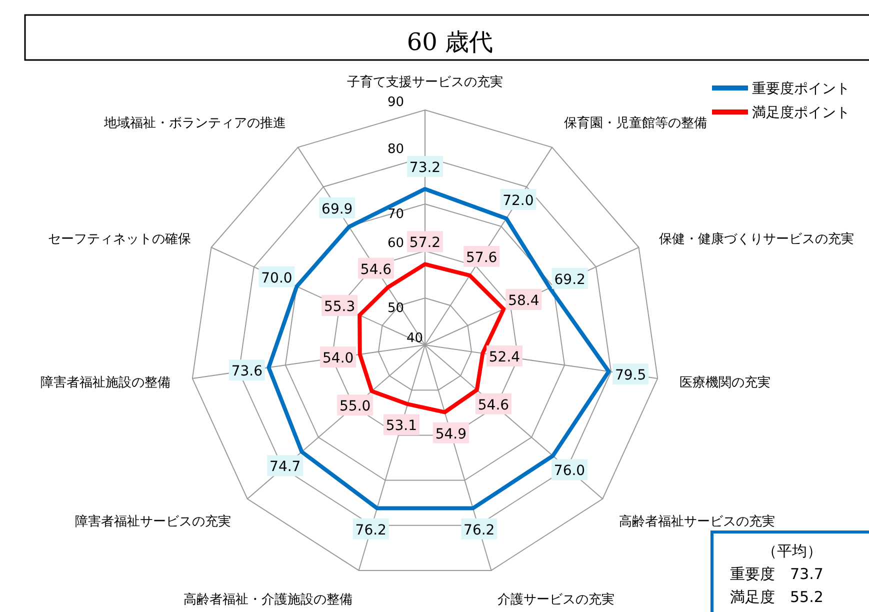  What do you see at coordinates (425, 82) in the screenshot?
I see `spoke-label: 子育て支援サービスの充実` at bounding box center [425, 82].